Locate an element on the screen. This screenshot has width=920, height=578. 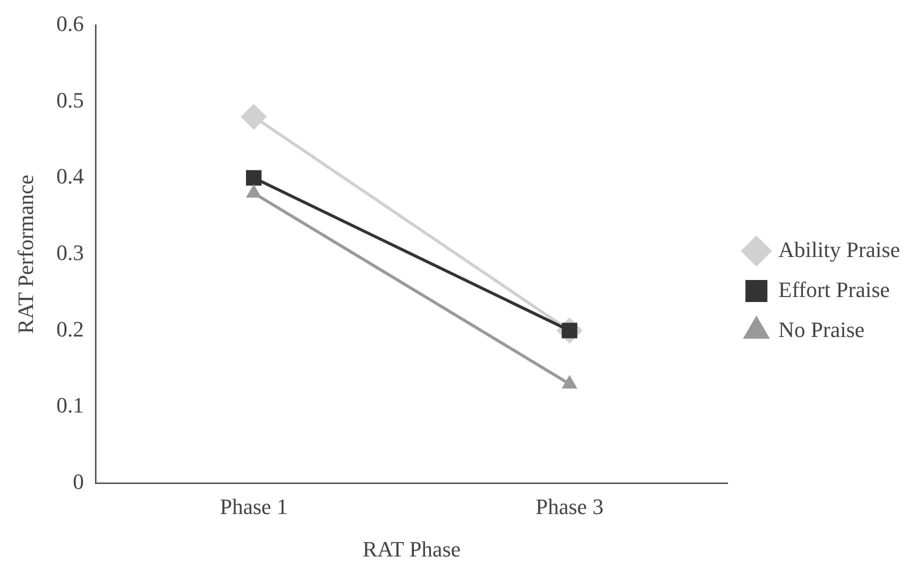
x-axis-title: RAT Phase is located at coordinates (411, 549).